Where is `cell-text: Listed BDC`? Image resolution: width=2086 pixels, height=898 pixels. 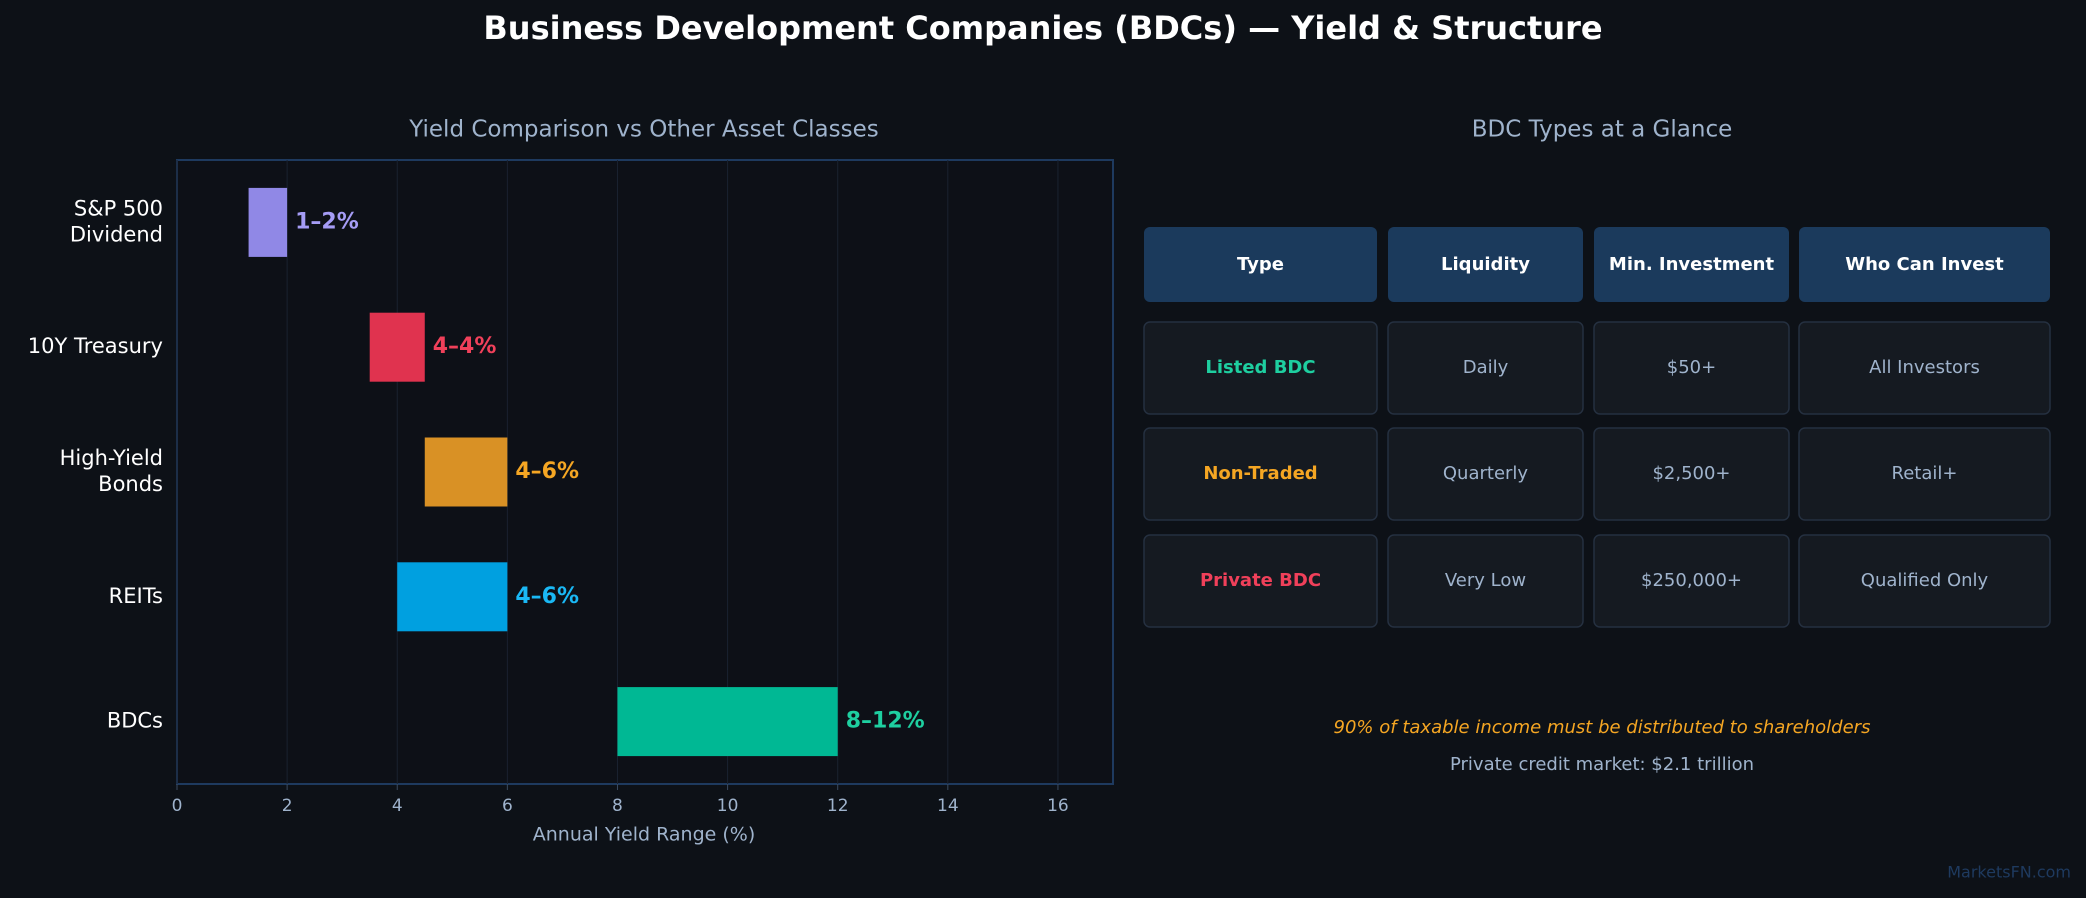
cell-text: Listed BDC is located at coordinates (1260, 367).